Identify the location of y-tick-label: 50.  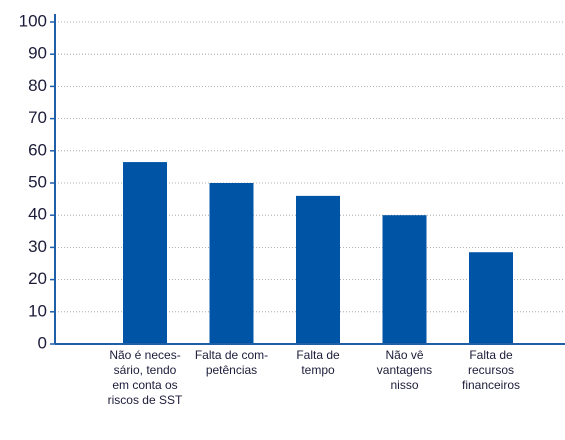
(37, 181).